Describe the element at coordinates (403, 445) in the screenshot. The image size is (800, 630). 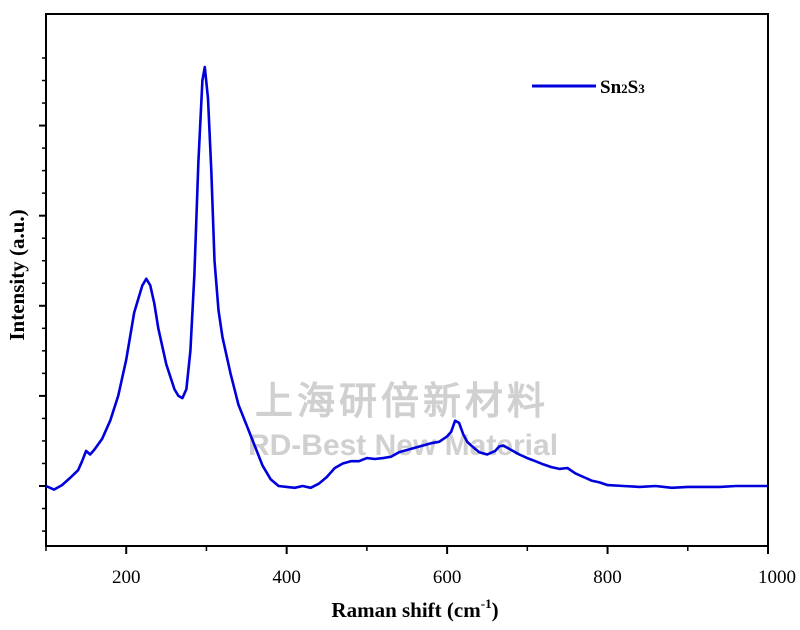
I see `watermark-english: RD-Best New Material` at that location.